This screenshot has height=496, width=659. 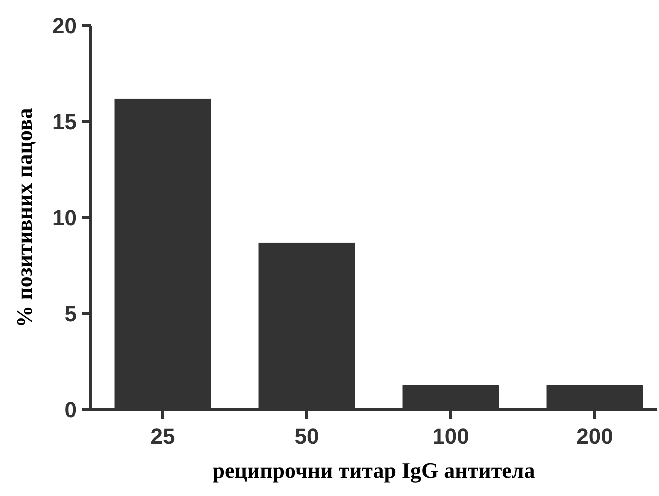 I want to click on x-tick-label: 50, so click(x=307, y=436).